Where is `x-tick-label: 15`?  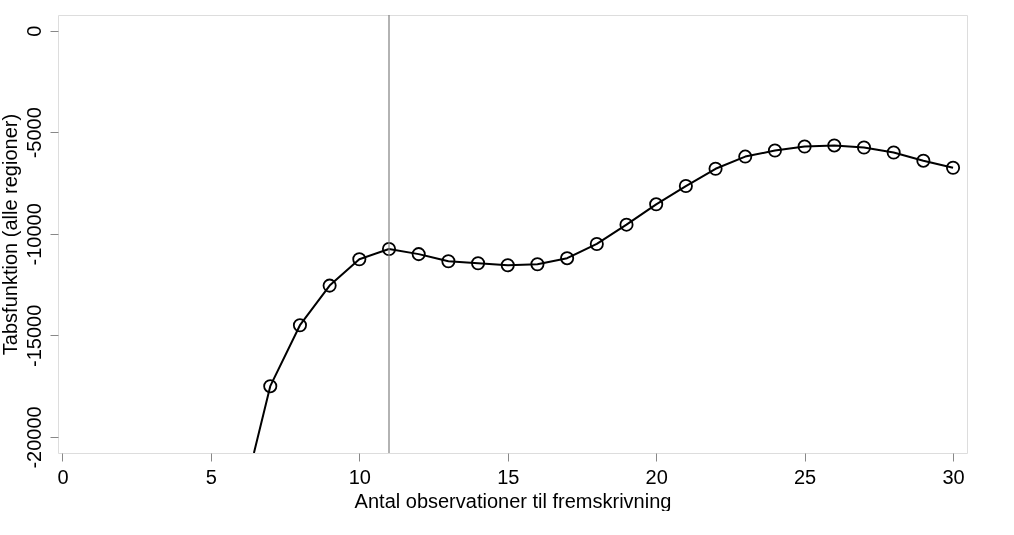 x-tick-label: 15 is located at coordinates (508, 476).